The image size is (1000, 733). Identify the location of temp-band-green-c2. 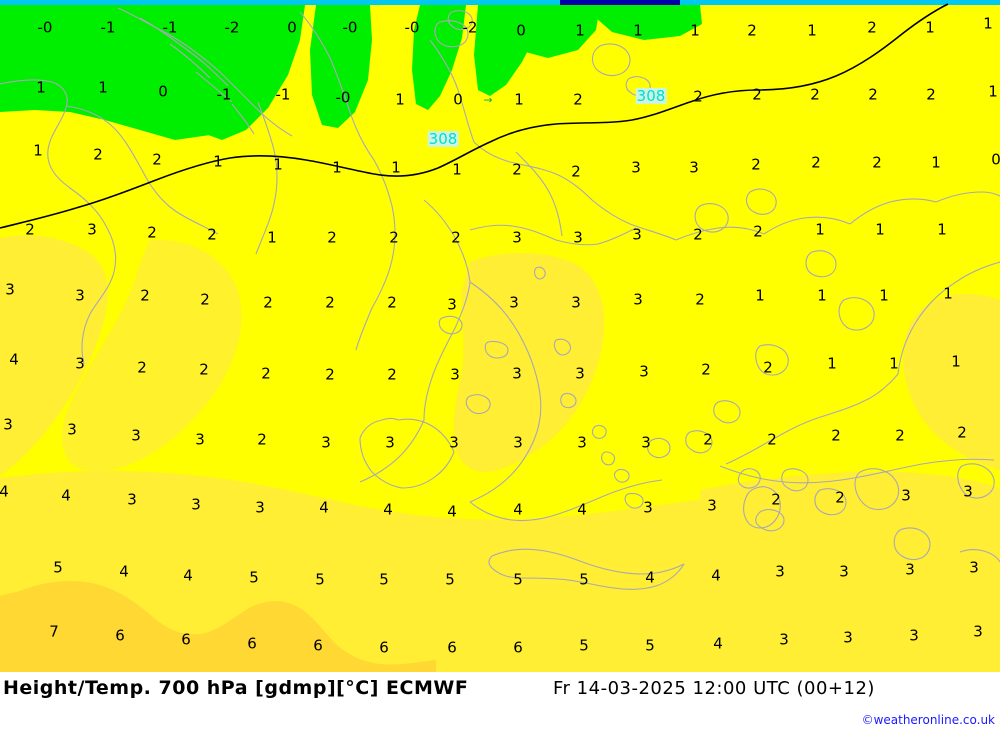
(439, 57).